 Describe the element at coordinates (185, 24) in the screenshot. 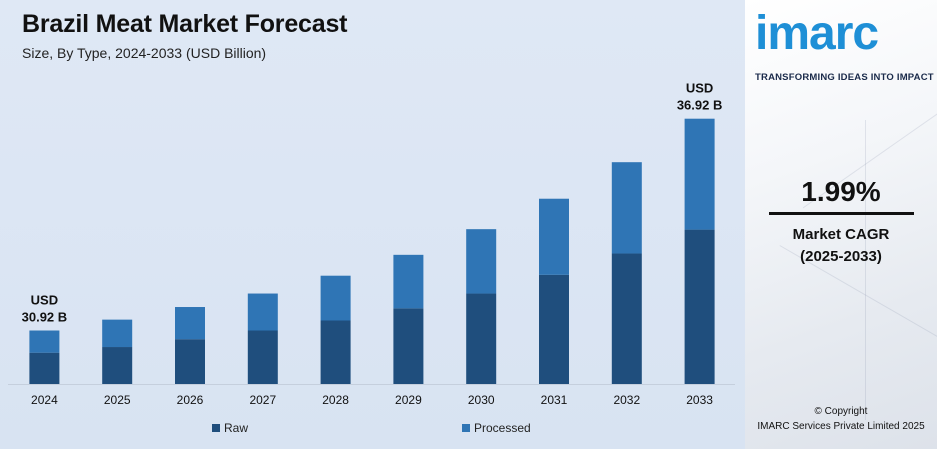

I see `chart-title: Brazil Meat Market Forecast` at that location.